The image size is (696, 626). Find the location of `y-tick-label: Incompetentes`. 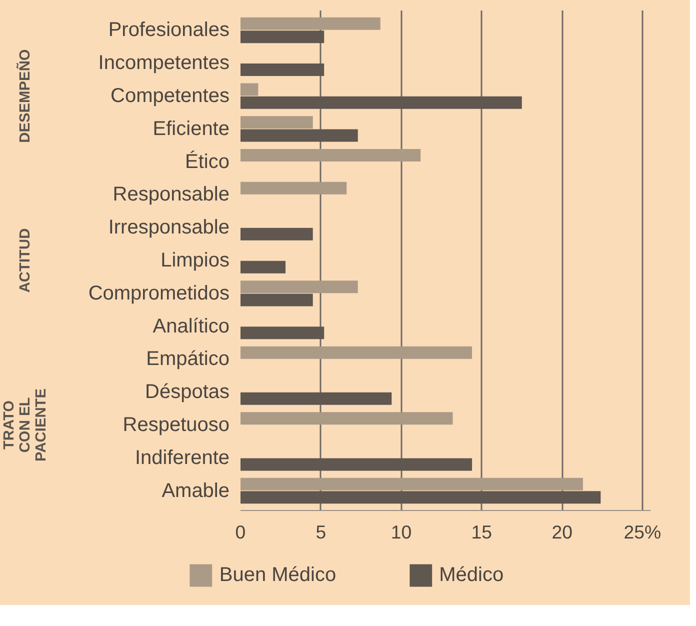

y-tick-label: Incompetentes is located at coordinates (164, 63).